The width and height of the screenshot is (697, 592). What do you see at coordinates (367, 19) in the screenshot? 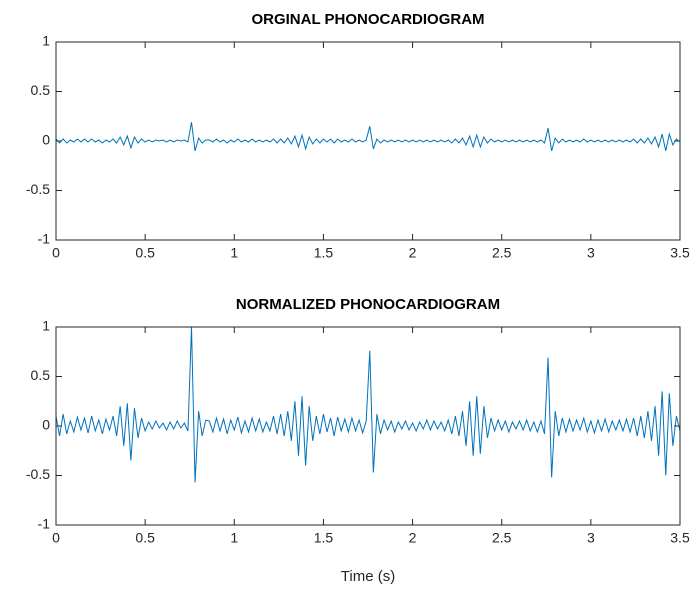
I see `chart-title: ORGINAL PHONOCARDIOGRAM` at bounding box center [367, 19].